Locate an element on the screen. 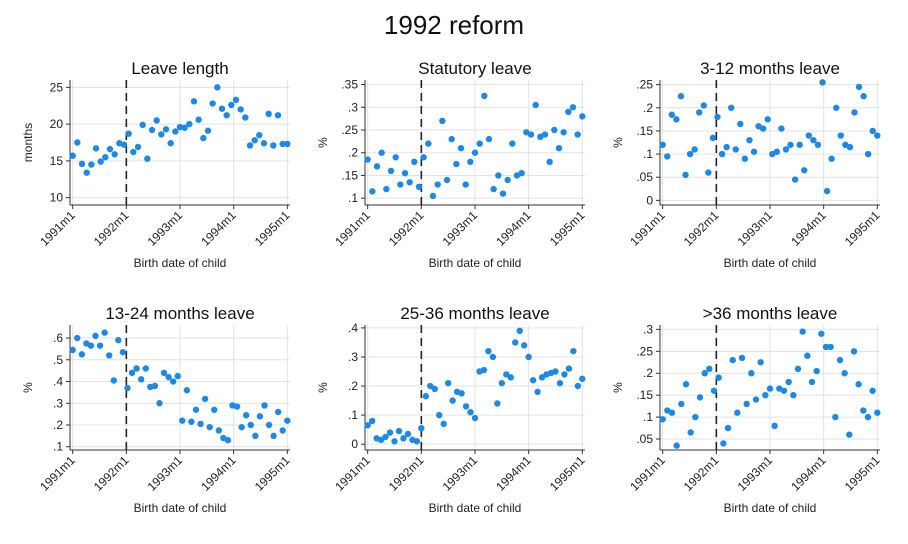 The width and height of the screenshot is (908, 544). x-tick-label: 1994m1 is located at coordinates (808, 473).